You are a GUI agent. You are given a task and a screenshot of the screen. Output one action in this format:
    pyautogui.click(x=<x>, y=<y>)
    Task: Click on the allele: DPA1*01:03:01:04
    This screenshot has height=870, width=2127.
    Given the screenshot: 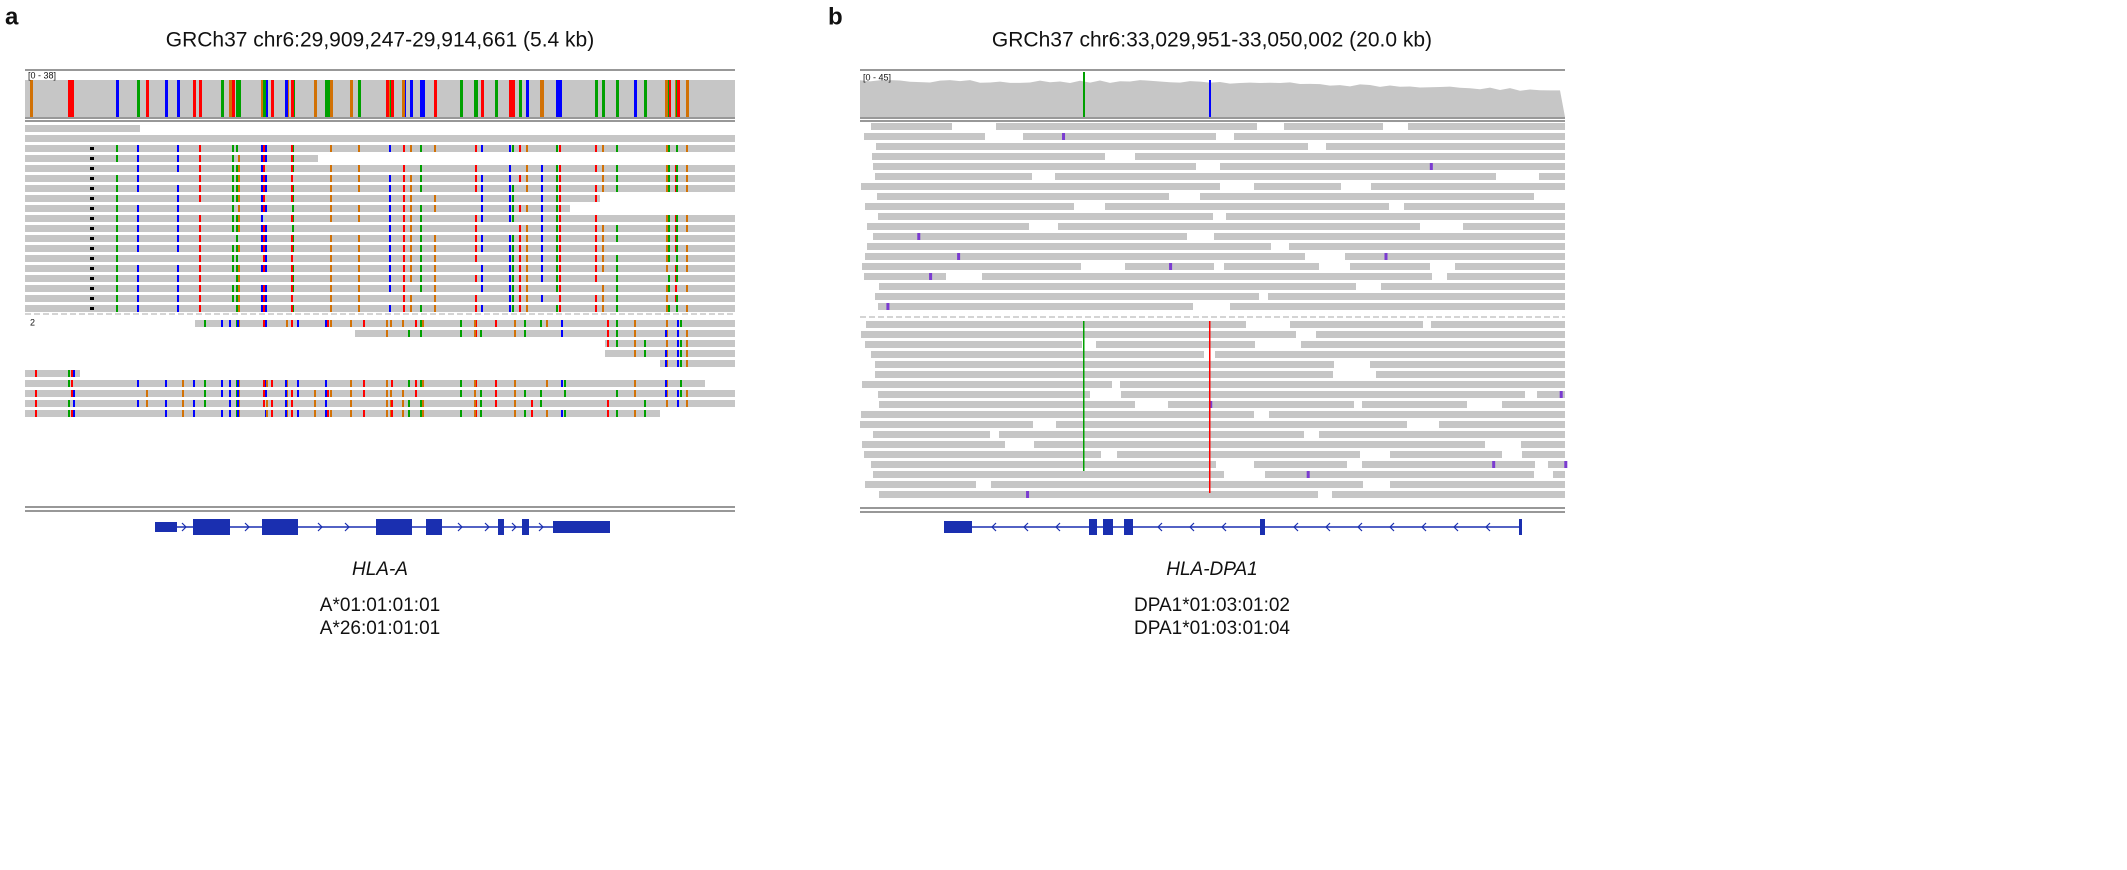 What is the action you would take?
    pyautogui.click(x=1212, y=628)
    